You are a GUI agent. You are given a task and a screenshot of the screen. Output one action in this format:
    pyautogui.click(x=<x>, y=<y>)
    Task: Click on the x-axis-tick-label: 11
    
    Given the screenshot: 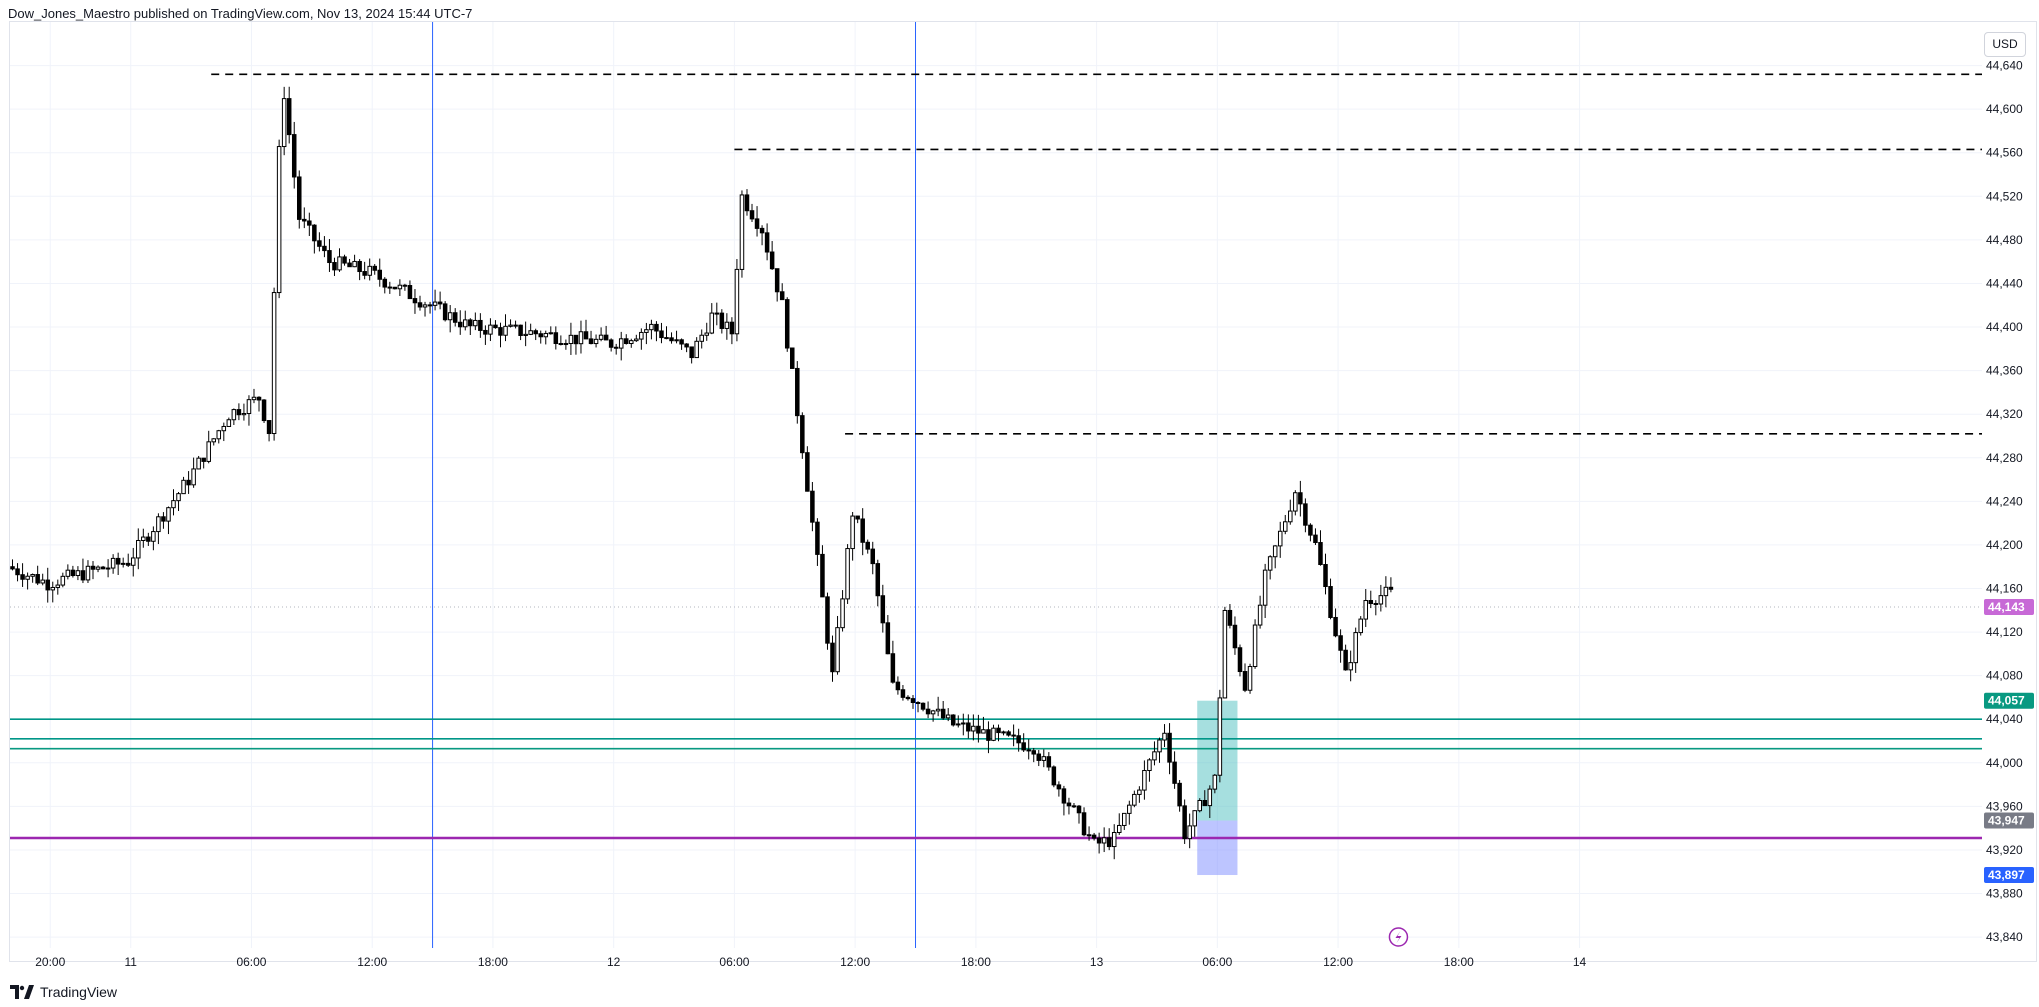 What is the action you would take?
    pyautogui.click(x=131, y=962)
    